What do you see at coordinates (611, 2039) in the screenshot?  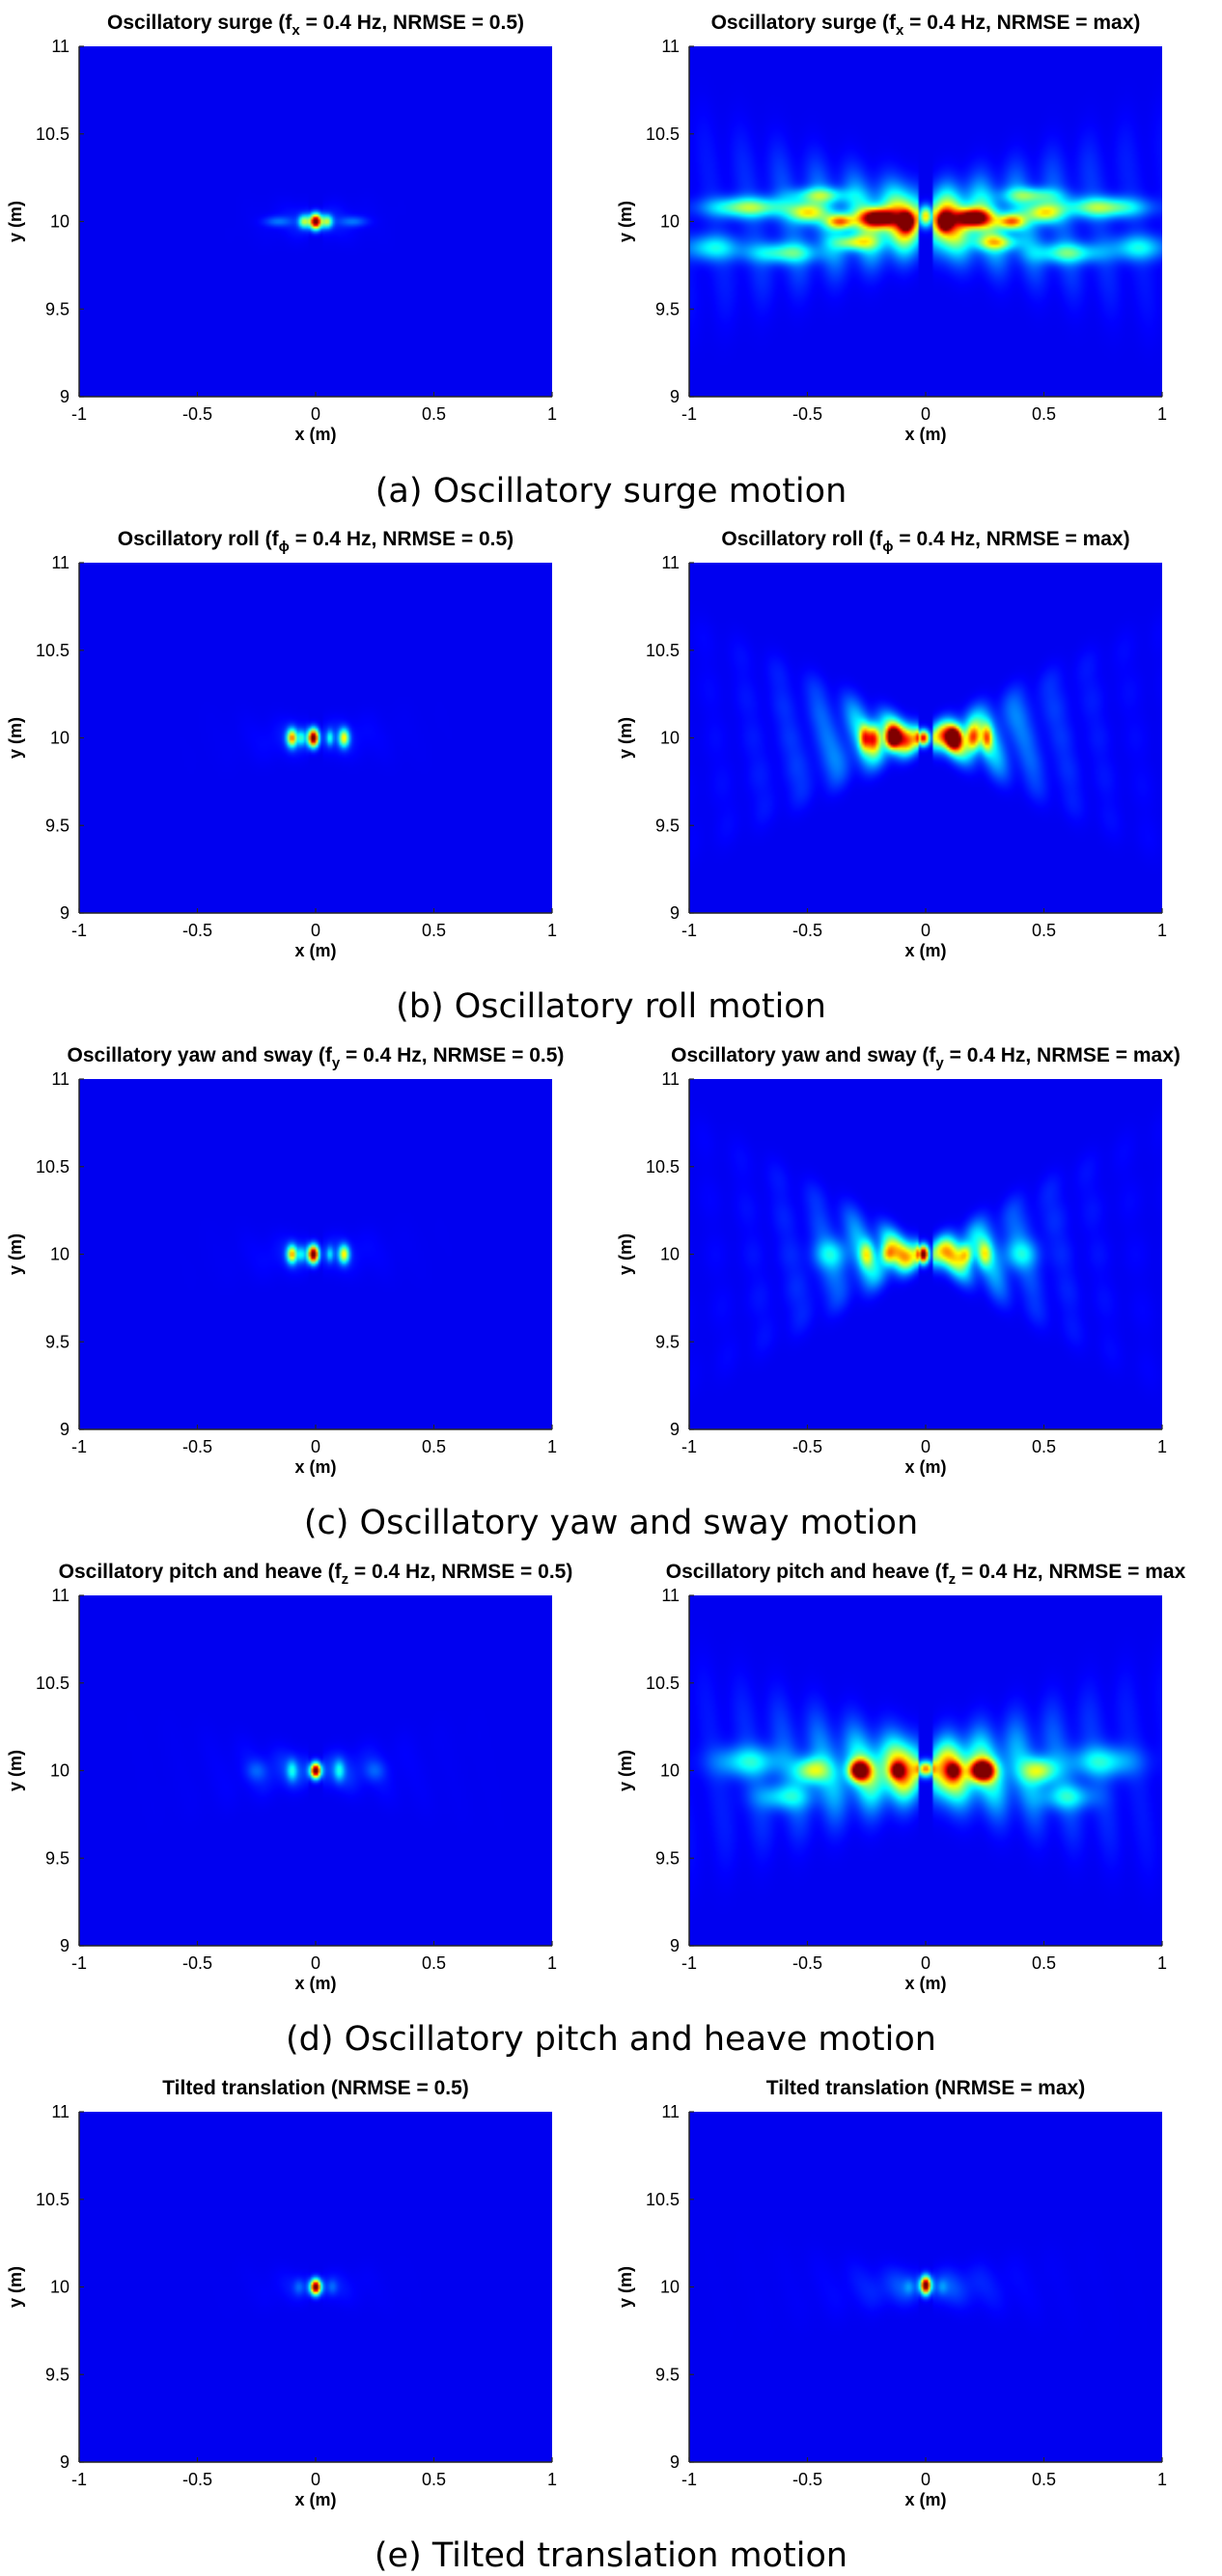 I see `subfigure-caption: (d) Oscillatory pitch and heave motion` at bounding box center [611, 2039].